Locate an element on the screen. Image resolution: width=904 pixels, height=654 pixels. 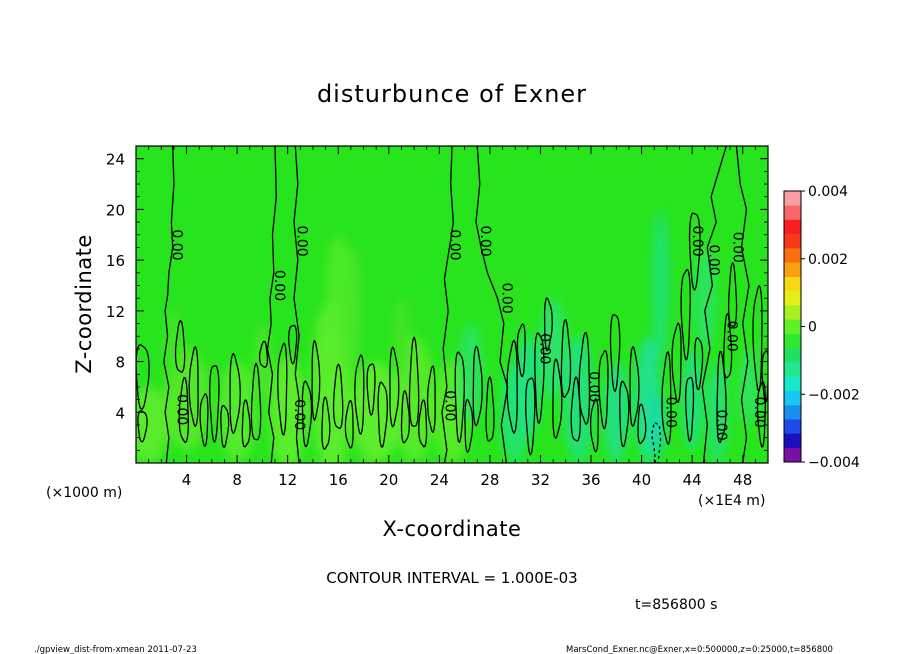
x-tick-label: 12 is located at coordinates (287, 480).